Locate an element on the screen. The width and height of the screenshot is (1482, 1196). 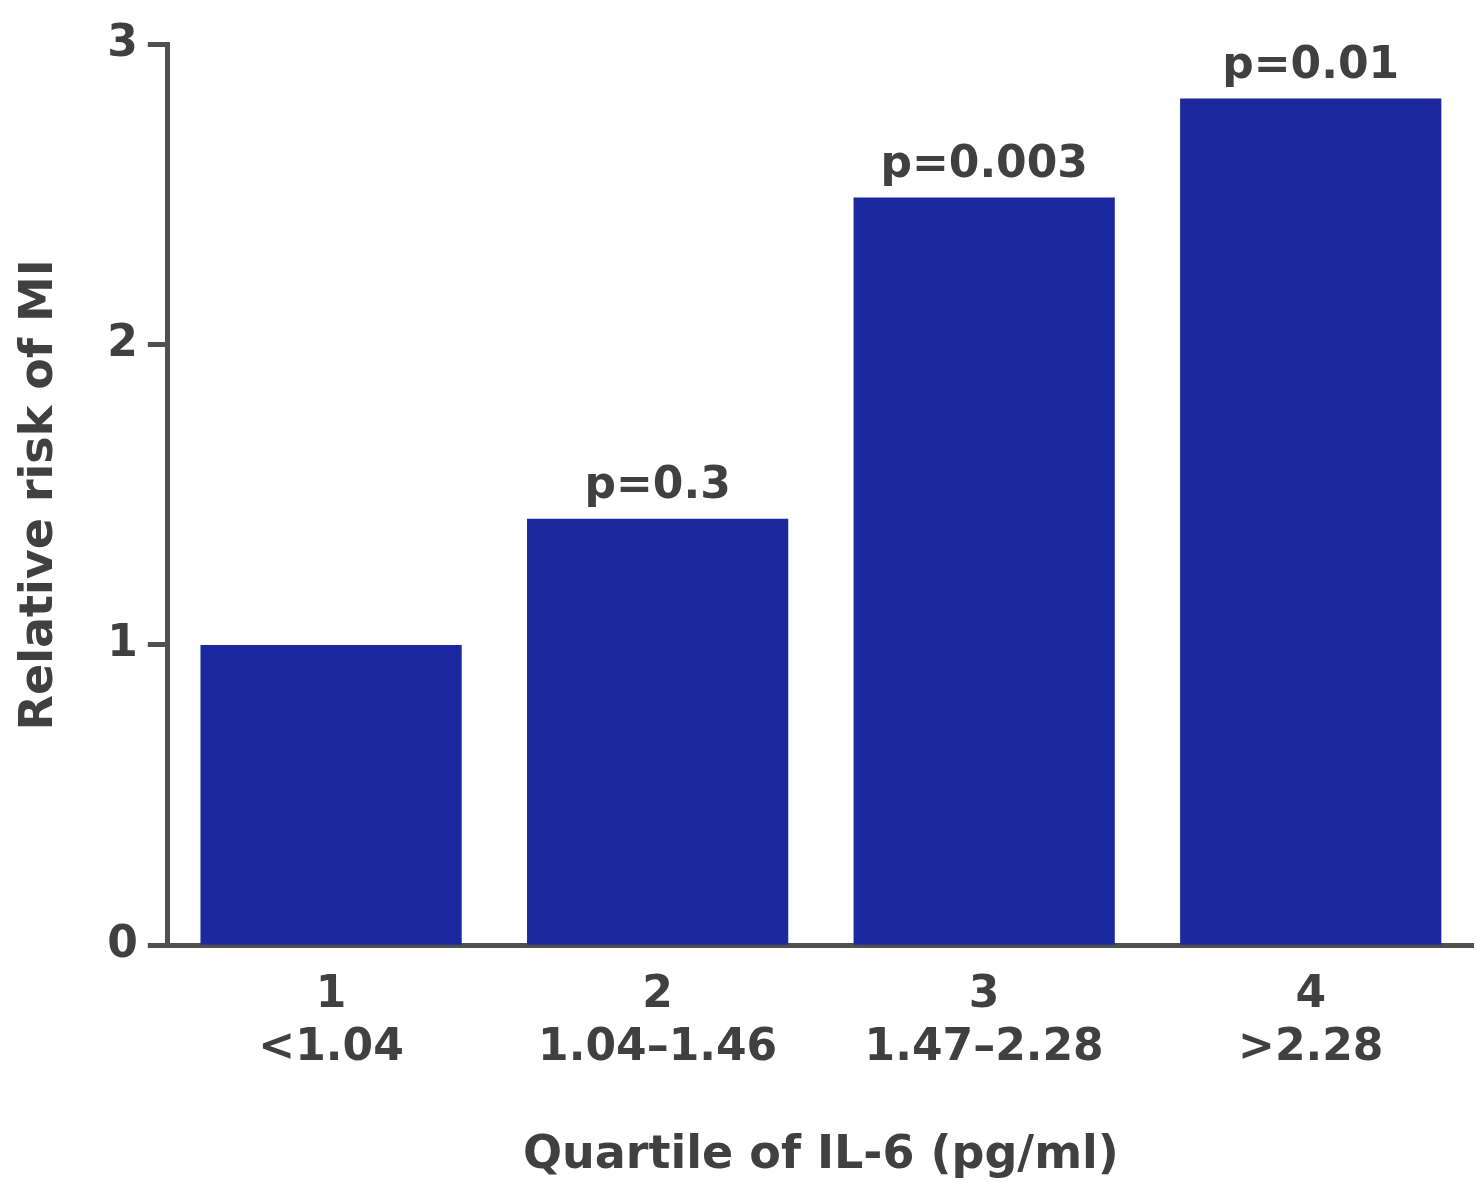
x-axis-title: Quartile of IL-6 (pg/ml) is located at coordinates (820, 1152).